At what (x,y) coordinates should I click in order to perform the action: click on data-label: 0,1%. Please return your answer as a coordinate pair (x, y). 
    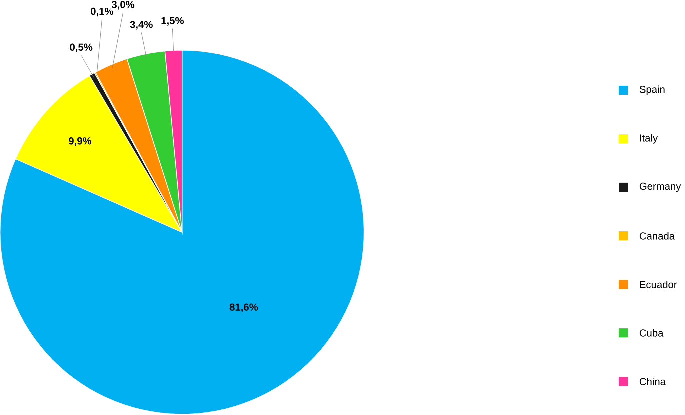
    Looking at the image, I should click on (102, 12).